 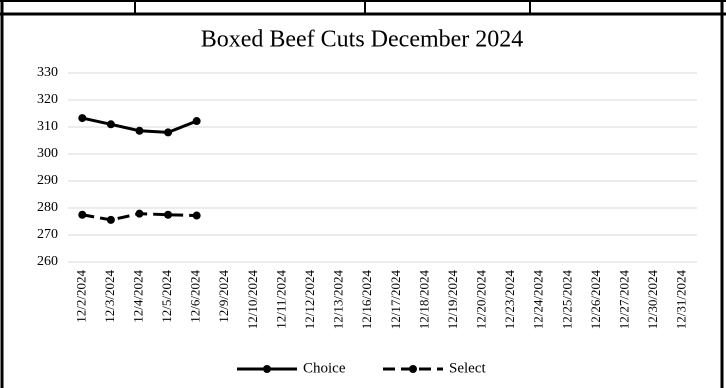 I want to click on x-tick-label: 12/10/2024, so click(x=252, y=300).